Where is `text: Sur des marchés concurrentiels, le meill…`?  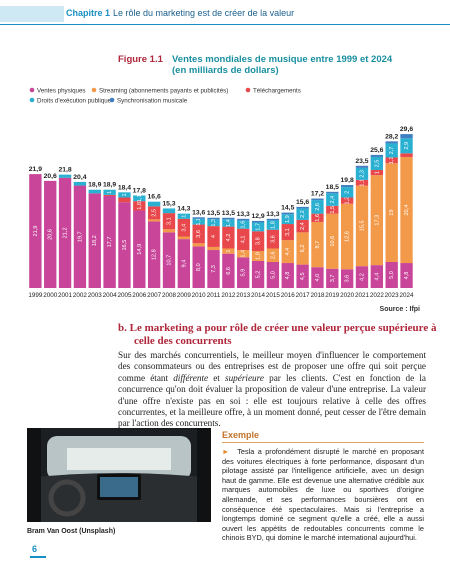 text: Sur des marchés concurrentiels, le meill… is located at coordinates (272, 366).